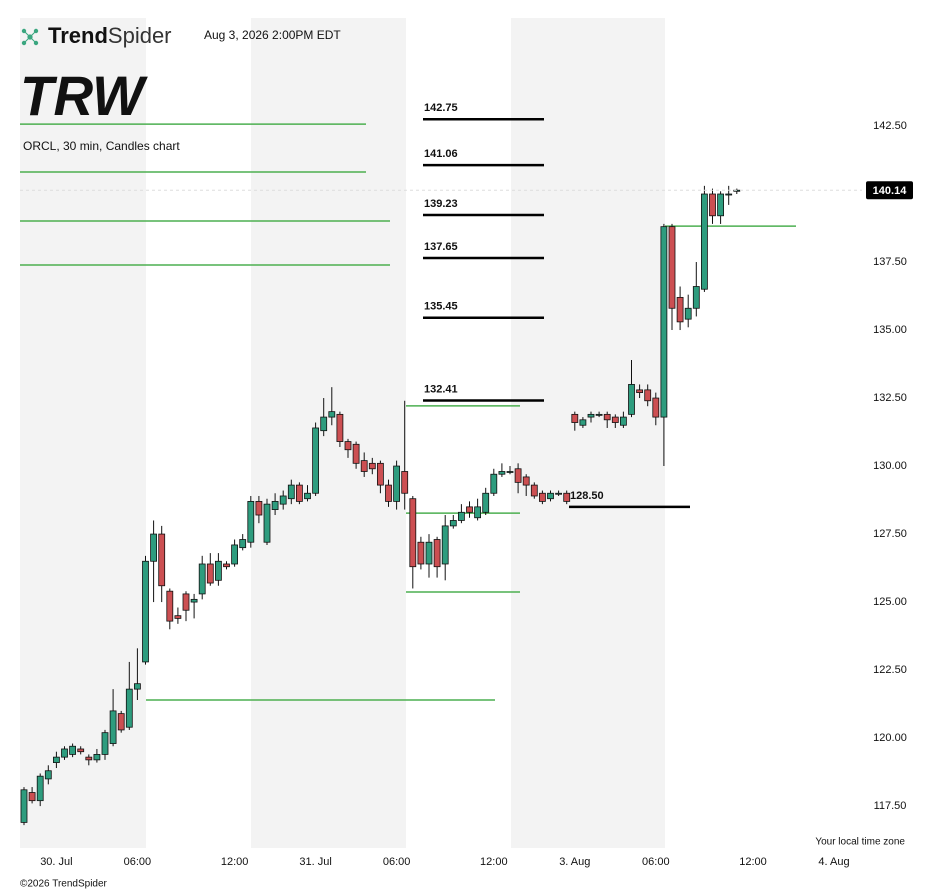  Describe the element at coordinates (441, 154) in the screenshot. I see `level-label: 141.06` at that location.